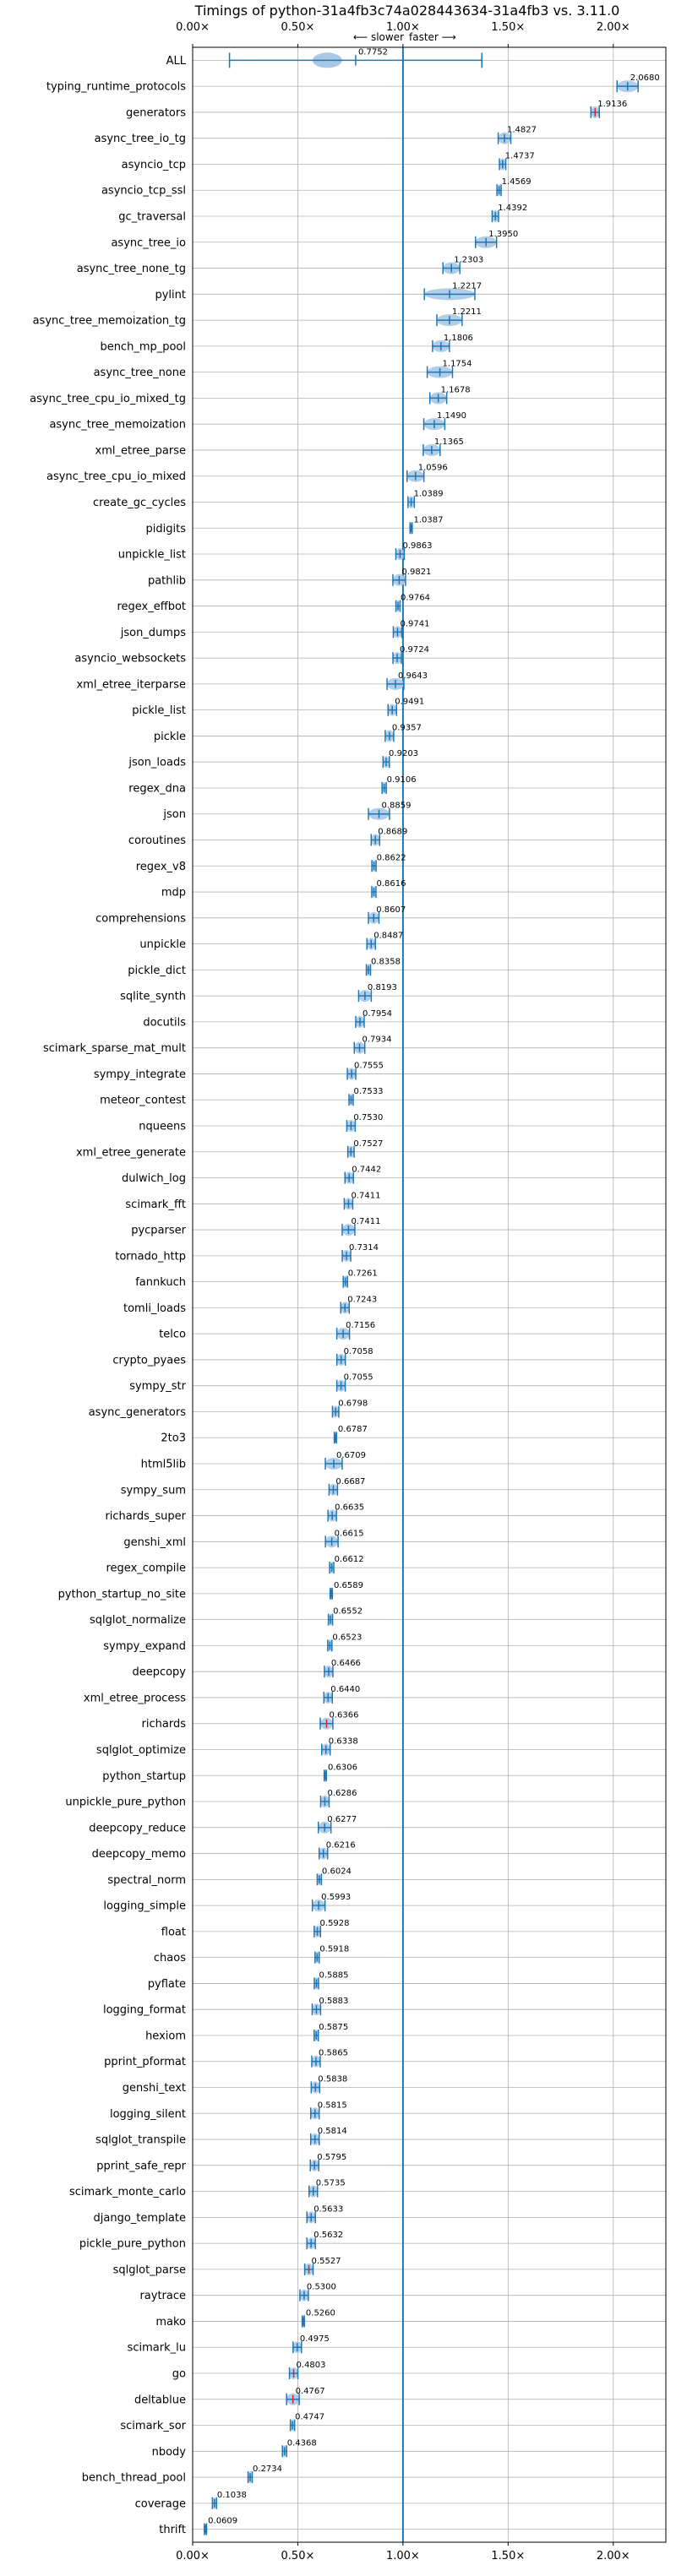 The image size is (676, 2576). What do you see at coordinates (131, 269) in the screenshot?
I see `category-label: async_tree_none_tg` at bounding box center [131, 269].